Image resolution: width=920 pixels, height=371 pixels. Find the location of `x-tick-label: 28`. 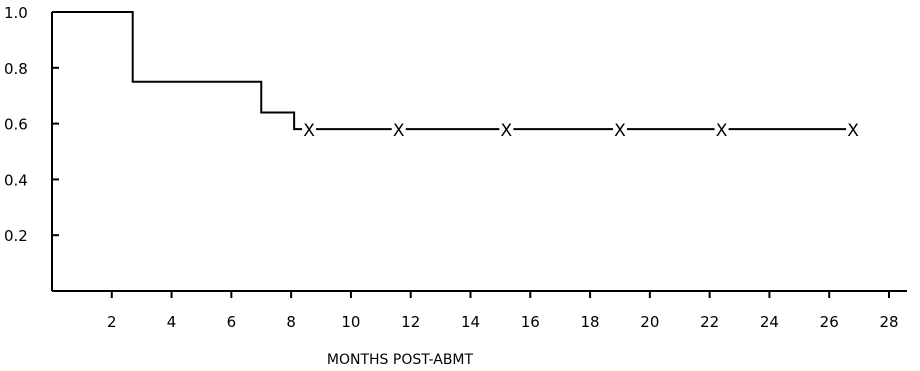

x-tick-label: 28 is located at coordinates (888, 322).